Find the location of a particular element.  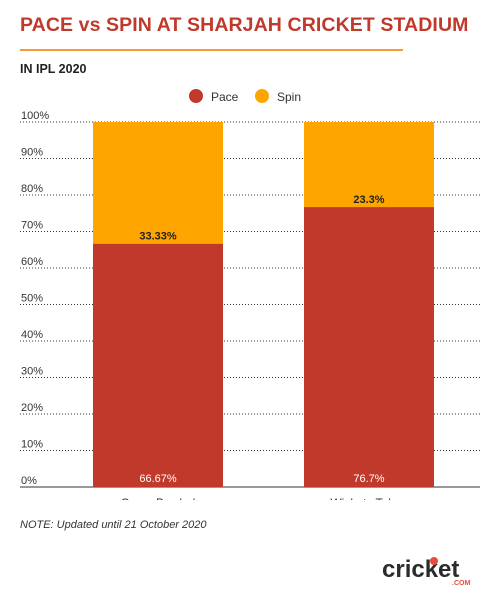

y-tick-label: 50% is located at coordinates (32, 299).